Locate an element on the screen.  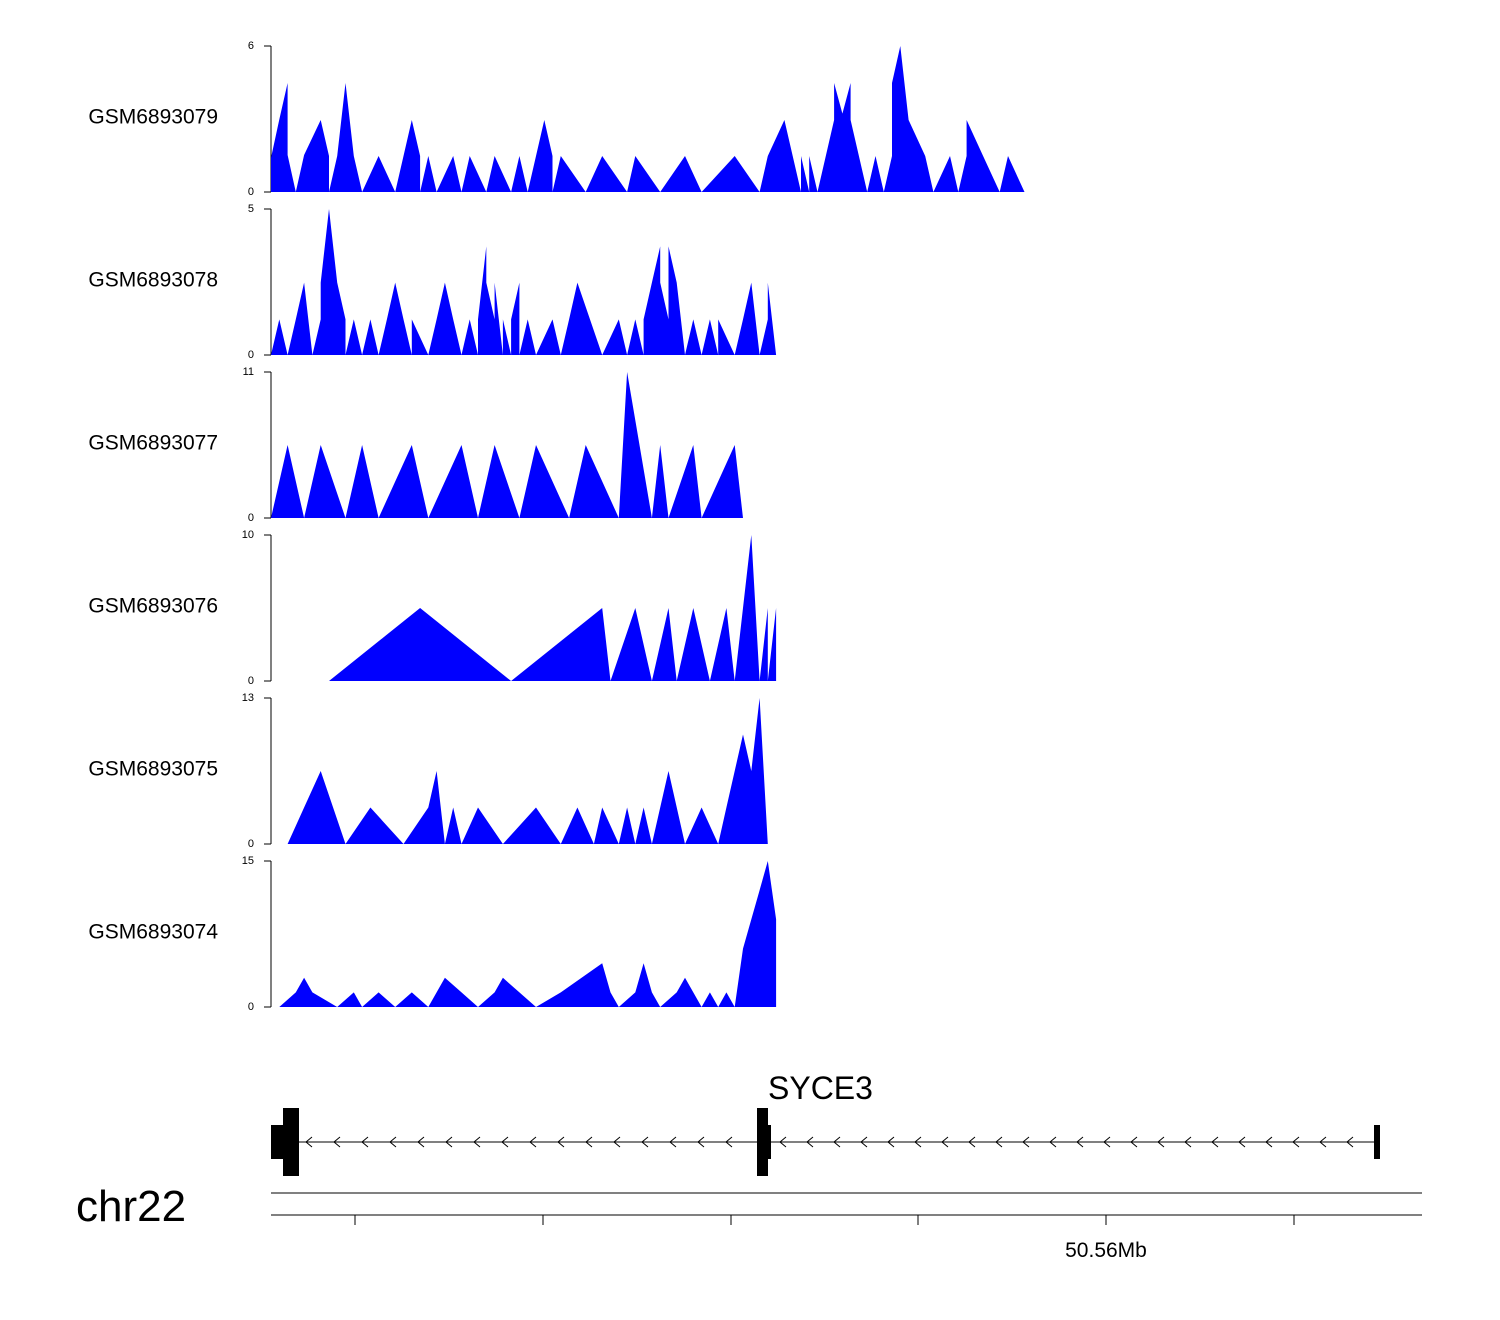
track-GSM6893077: GSM6893077 11 0 is located at coordinates (432, 445).